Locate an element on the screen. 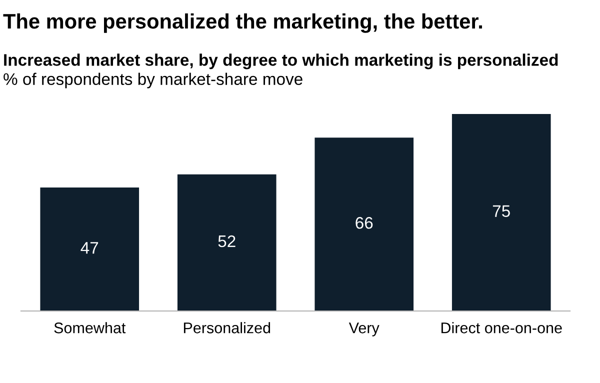  data-label: 66 is located at coordinates (364, 223).